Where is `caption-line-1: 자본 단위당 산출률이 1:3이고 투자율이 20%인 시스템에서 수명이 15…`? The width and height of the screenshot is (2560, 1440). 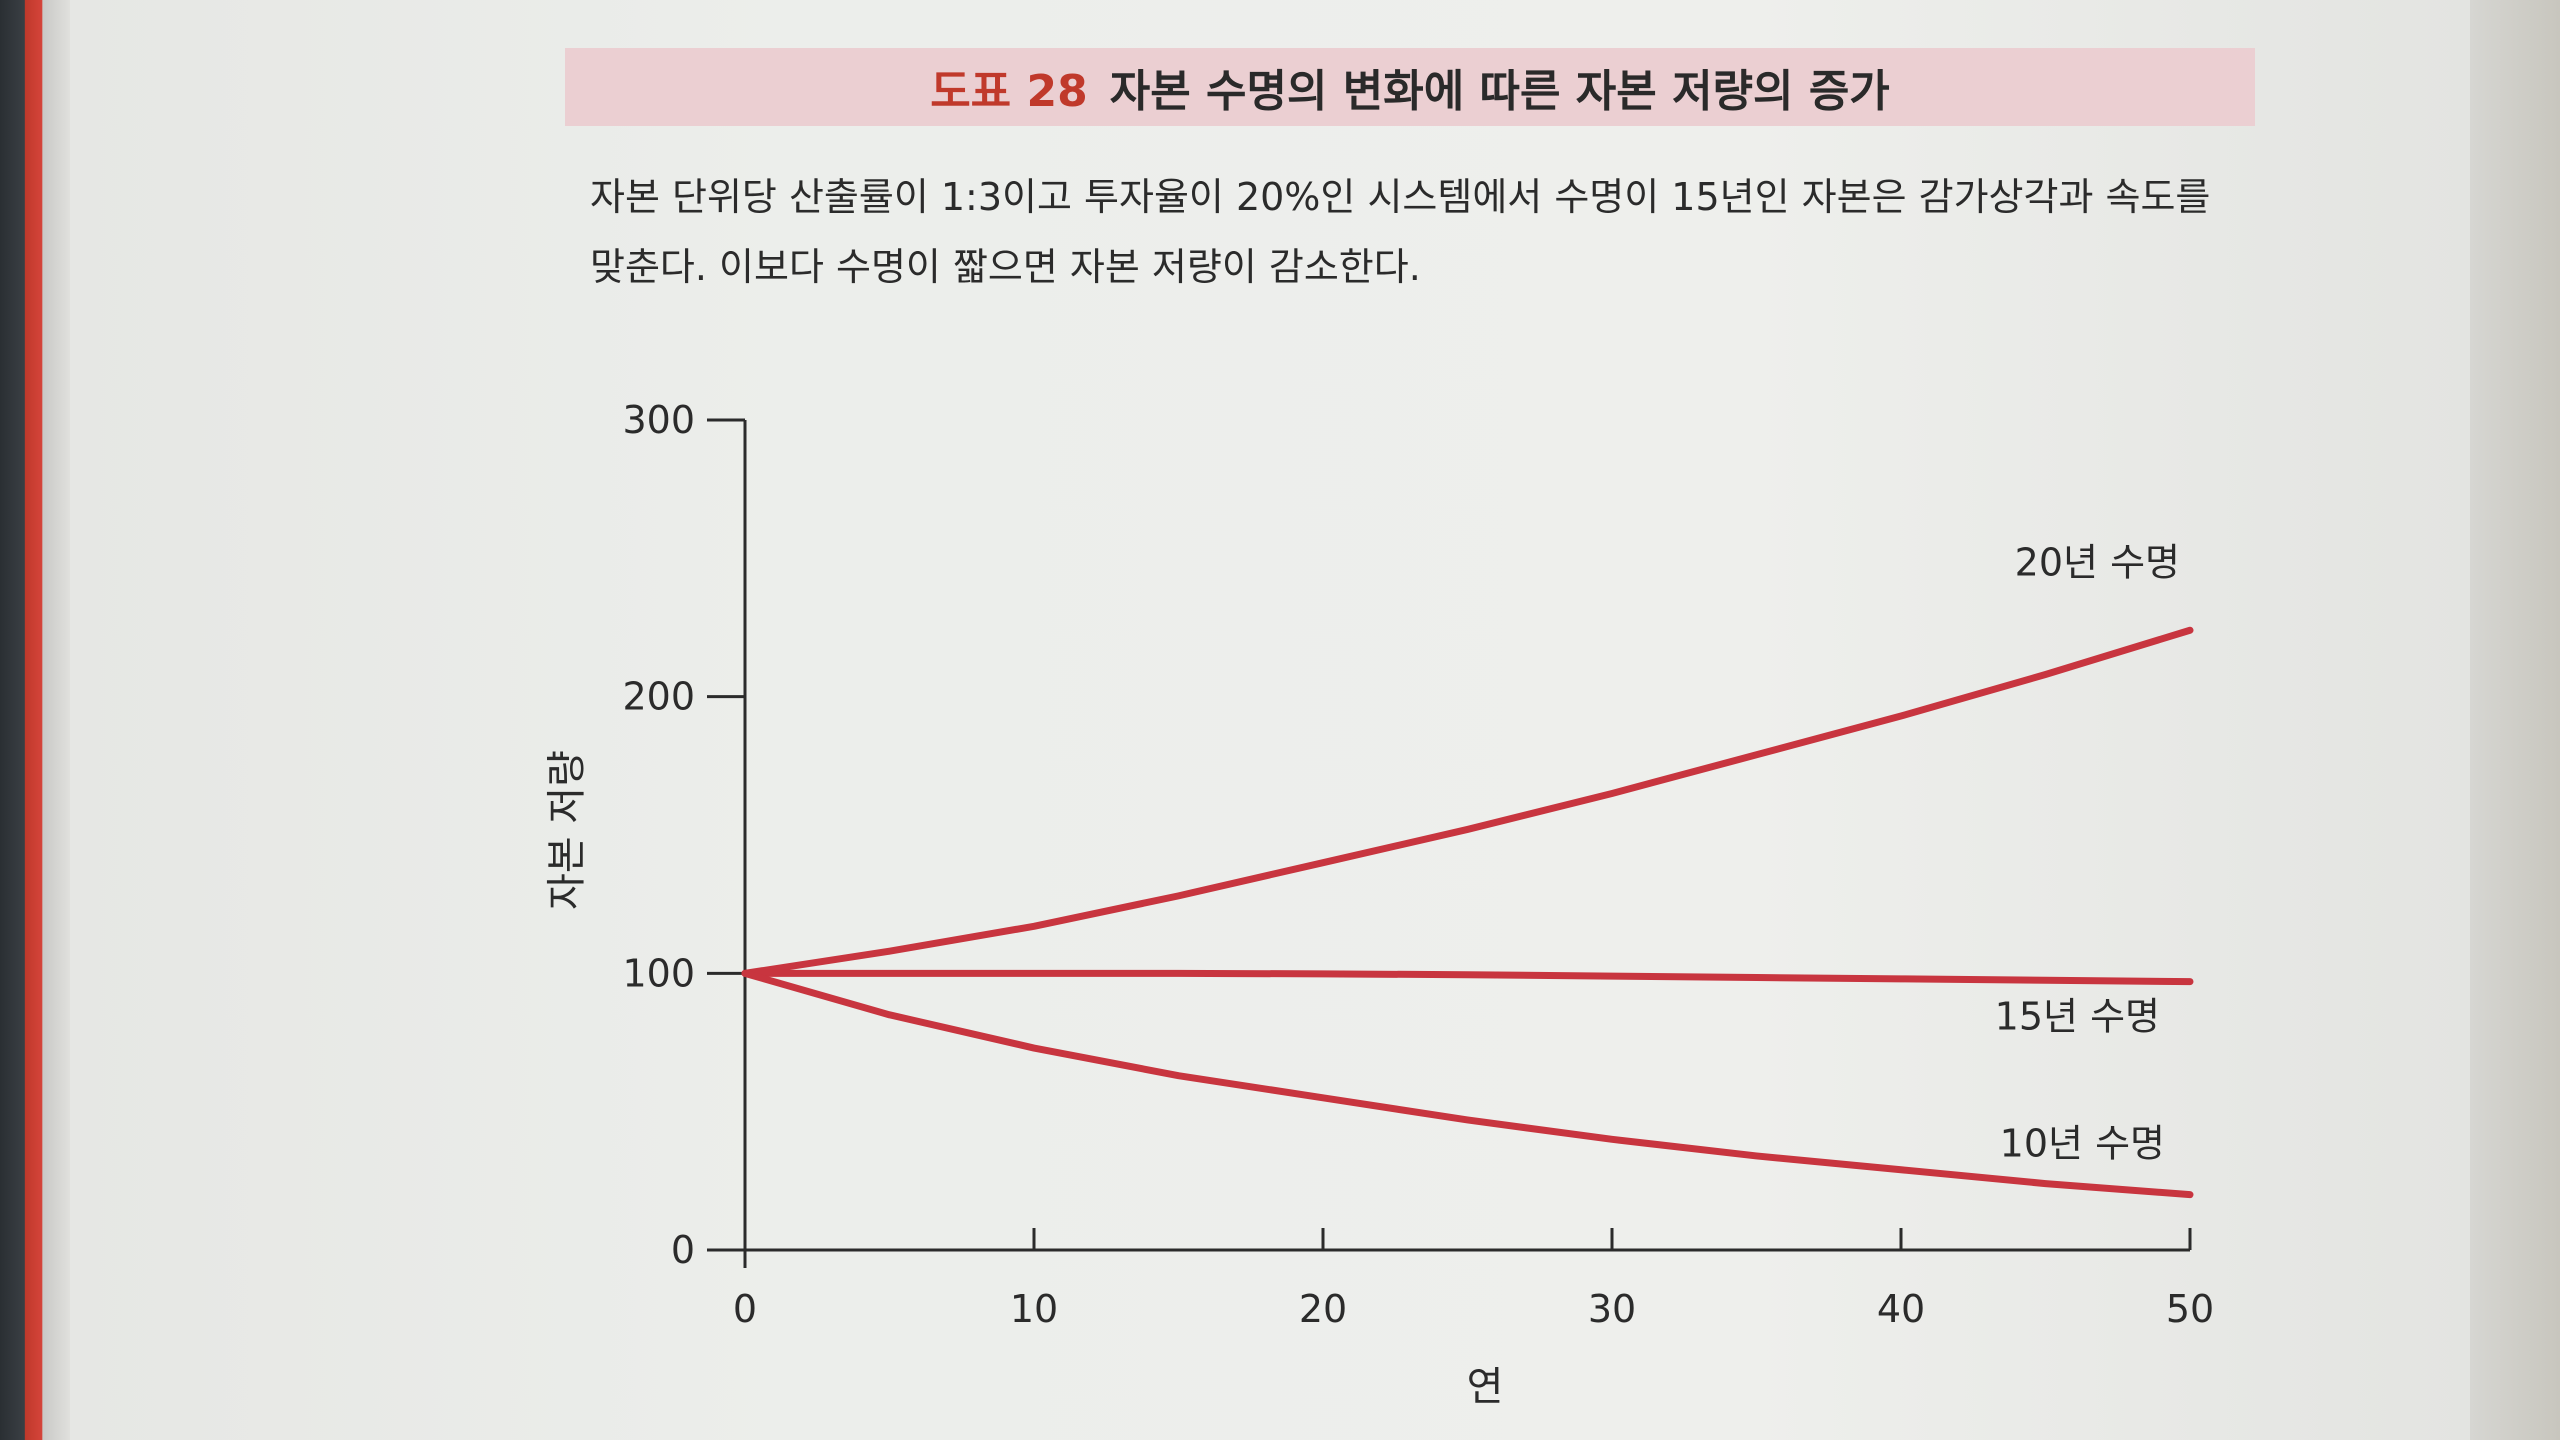
caption-line-1: 자본 단위당 산출률이 1:3이고 투자율이 20%인 시스템에서 수명이 15… is located at coordinates (1400, 197).